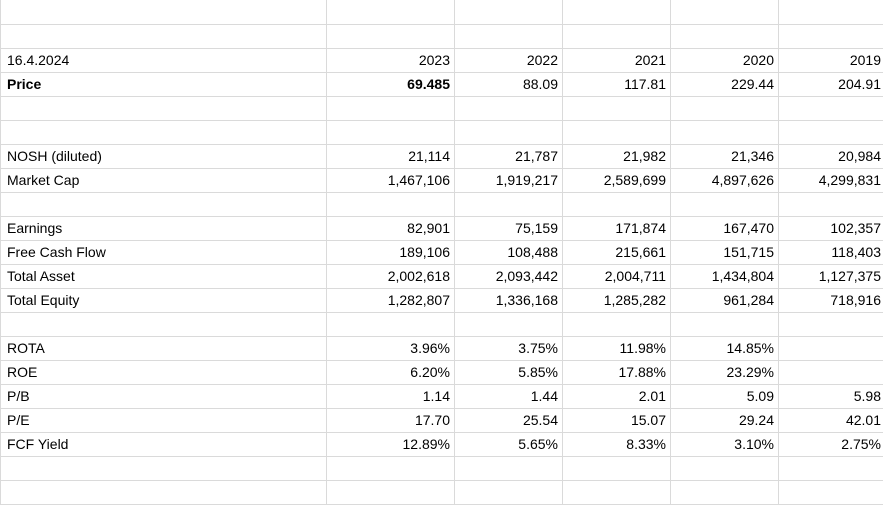  Describe the element at coordinates (752, 156) in the screenshot. I see `nosh-cell: 21,346` at that location.